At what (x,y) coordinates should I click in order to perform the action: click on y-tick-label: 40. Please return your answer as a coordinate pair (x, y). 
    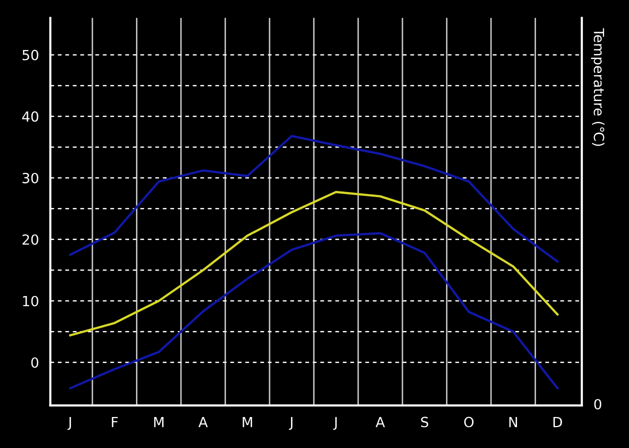
    Looking at the image, I should click on (30, 116).